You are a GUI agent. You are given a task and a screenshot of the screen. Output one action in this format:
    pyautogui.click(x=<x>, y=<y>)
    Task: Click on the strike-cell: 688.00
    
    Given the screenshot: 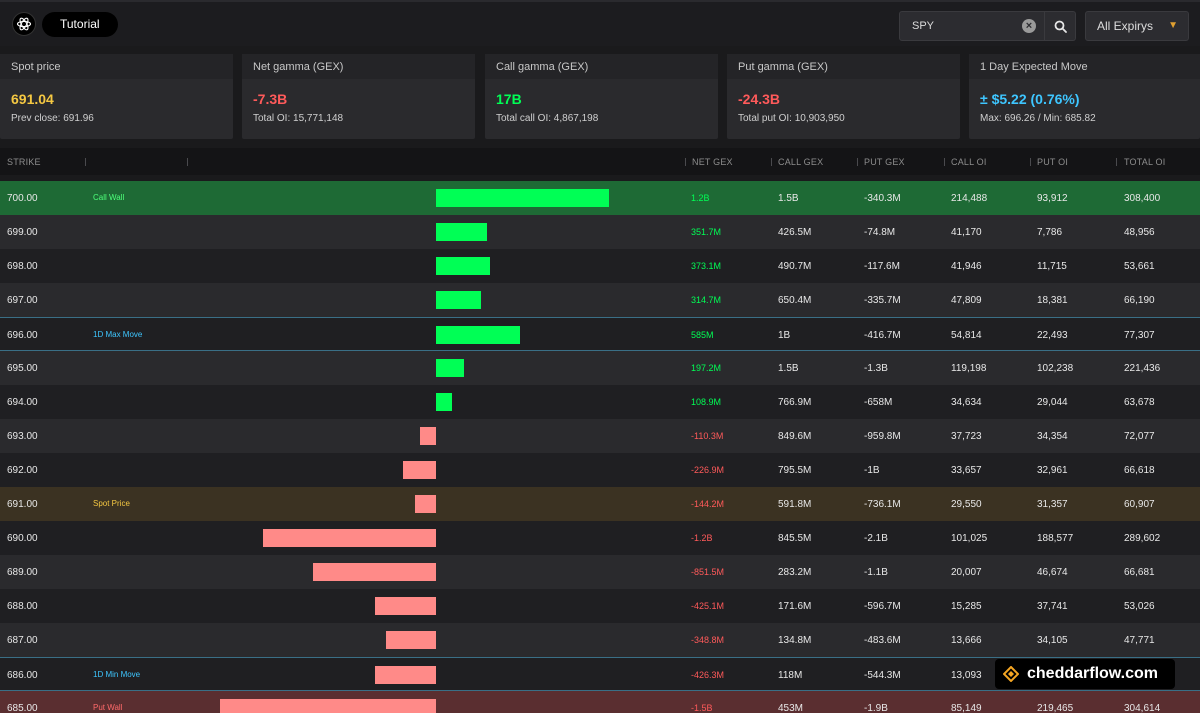 What is the action you would take?
    pyautogui.click(x=22, y=606)
    